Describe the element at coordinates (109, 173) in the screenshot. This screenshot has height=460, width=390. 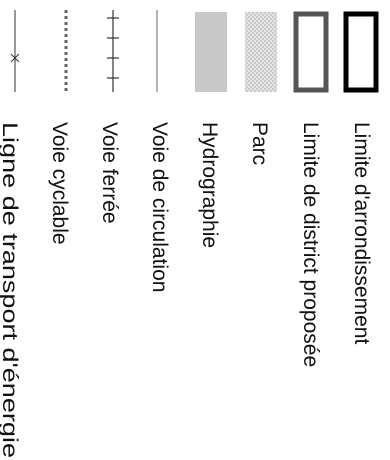
I see `legend-label-railway: Voie ferrée` at that location.